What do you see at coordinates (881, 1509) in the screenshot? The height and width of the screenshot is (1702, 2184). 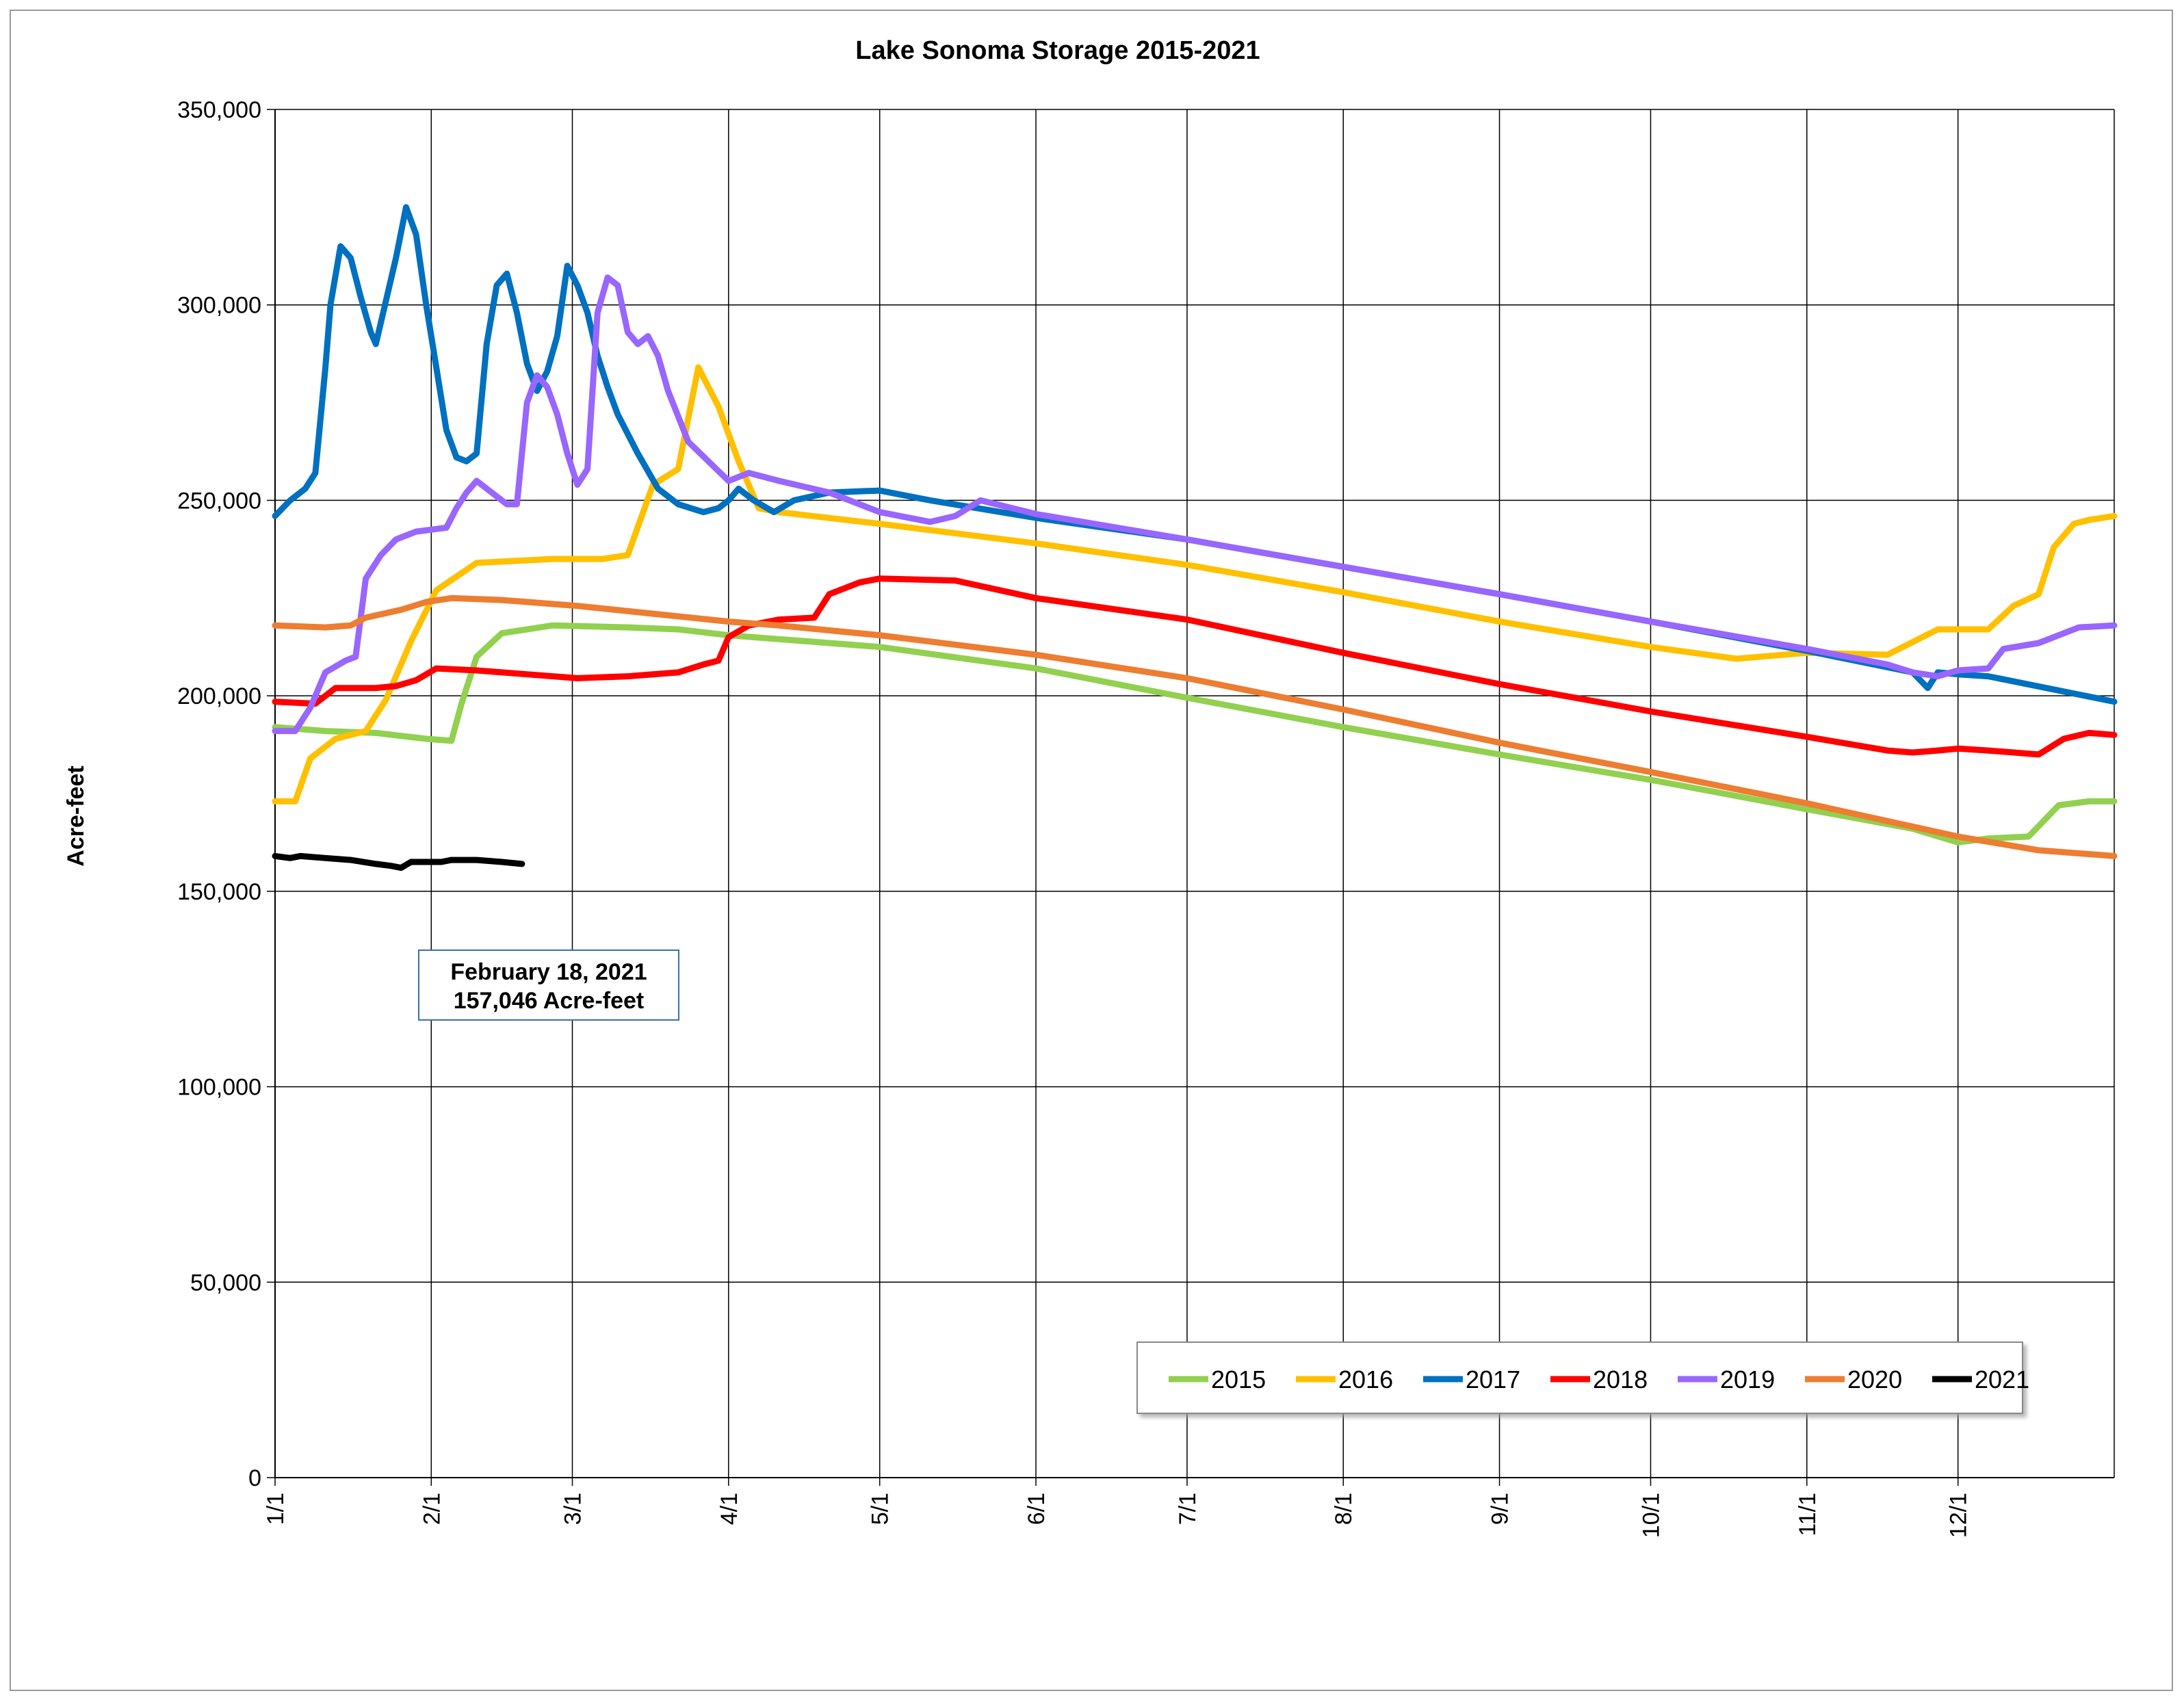 I see `x-tick-label: 5/1` at bounding box center [881, 1509].